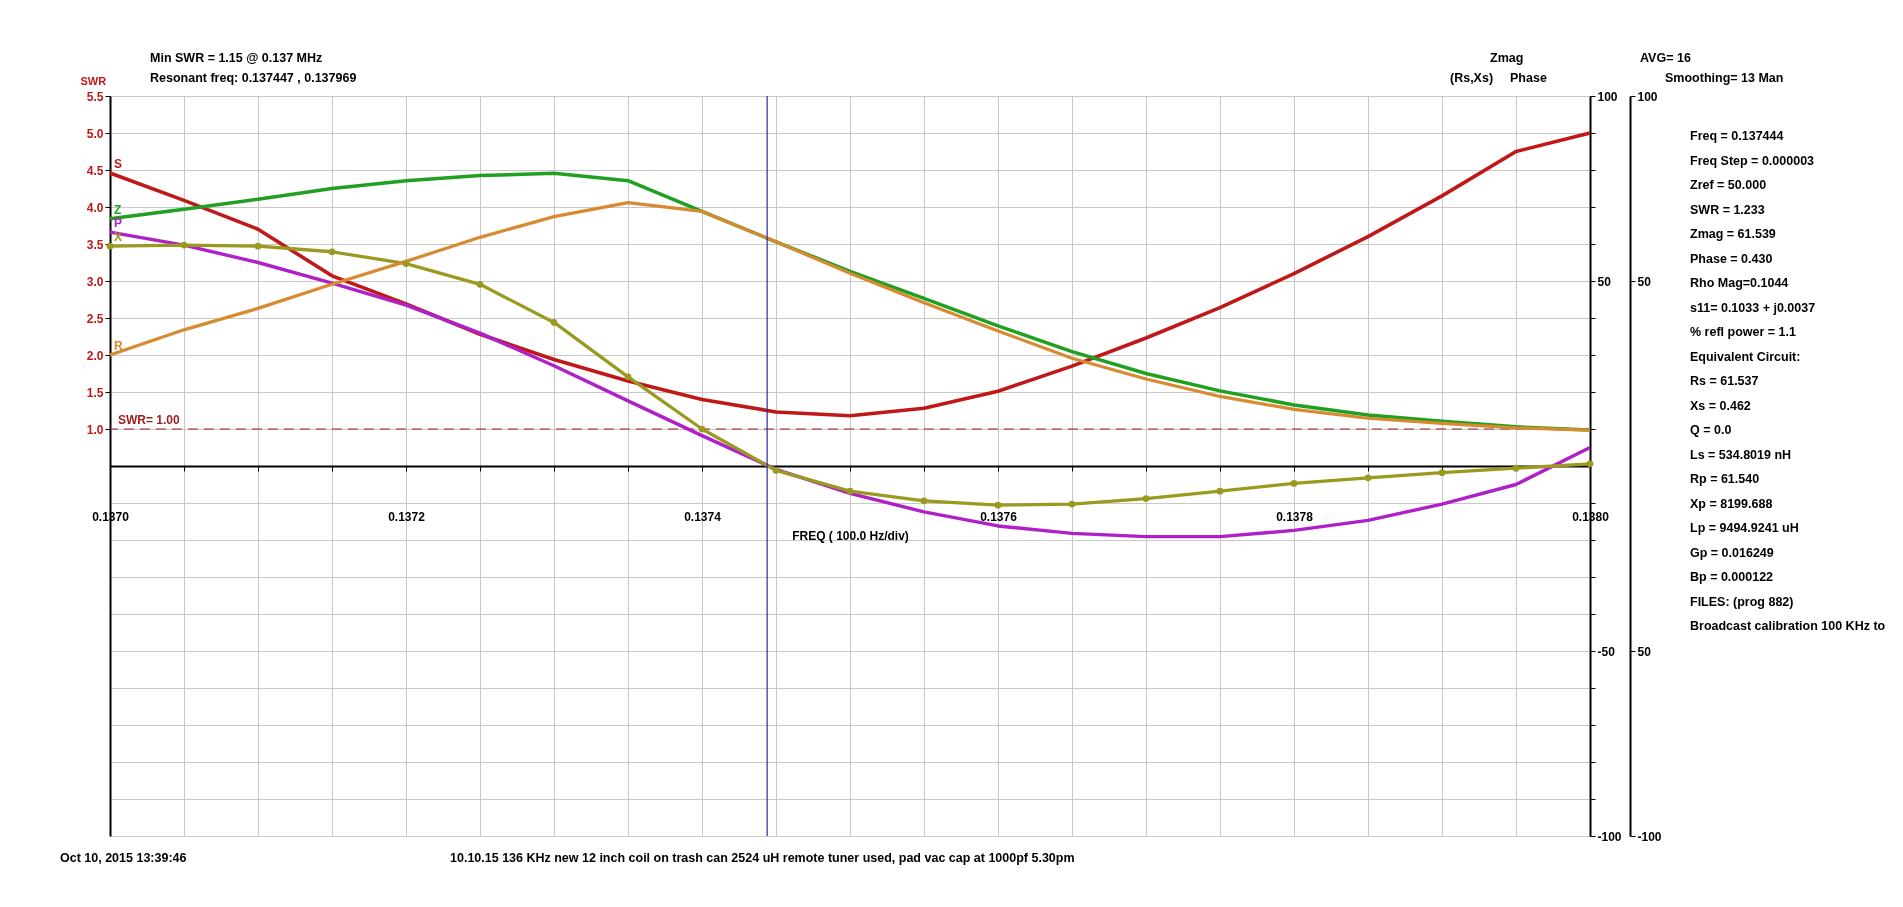  Describe the element at coordinates (1788, 626) in the screenshot. I see `text: Broadcast calibration 100 KHz to` at that location.